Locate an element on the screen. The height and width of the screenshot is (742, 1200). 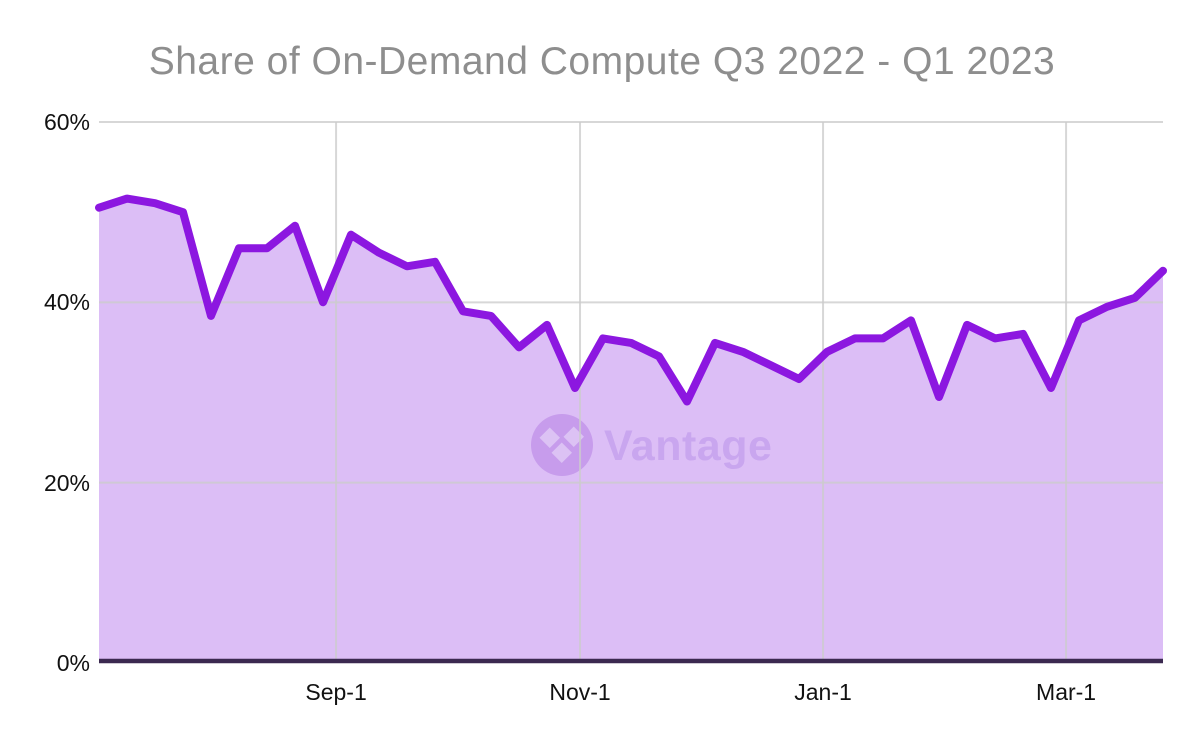
vantage-diamonds-logo is located at coordinates (562, 445).